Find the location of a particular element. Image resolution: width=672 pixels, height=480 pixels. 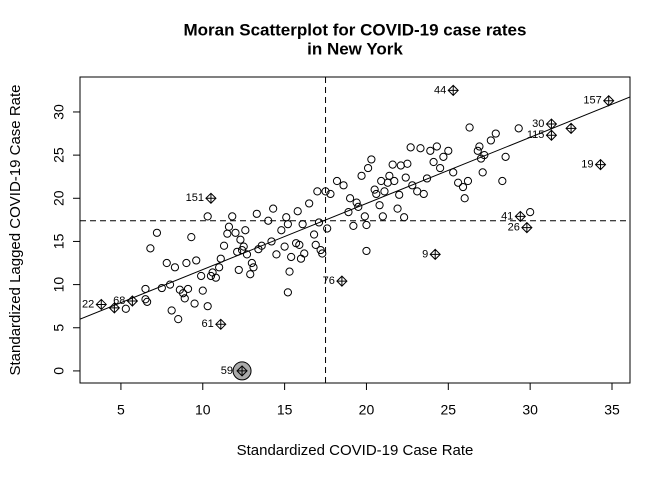

x-tick-label: 20 is located at coordinates (367, 410).